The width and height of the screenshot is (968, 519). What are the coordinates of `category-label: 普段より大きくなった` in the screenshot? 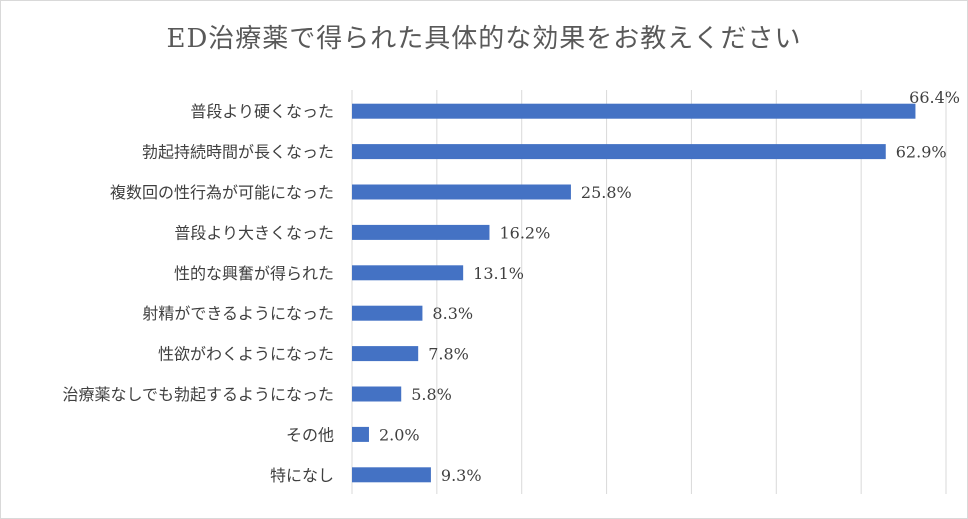 It's located at (254, 232).